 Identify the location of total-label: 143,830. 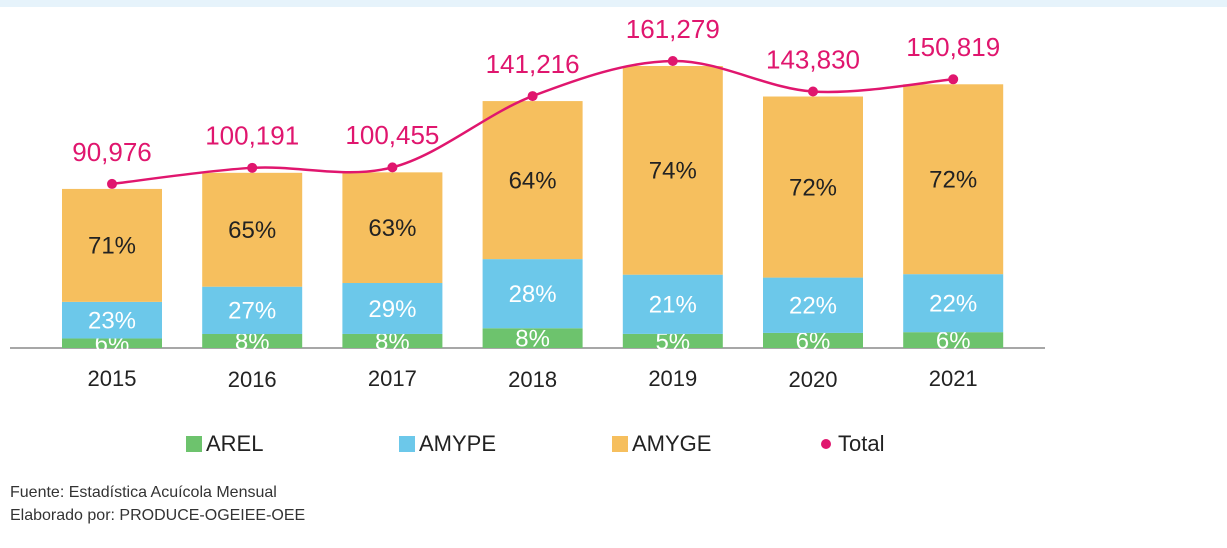
(813, 59).